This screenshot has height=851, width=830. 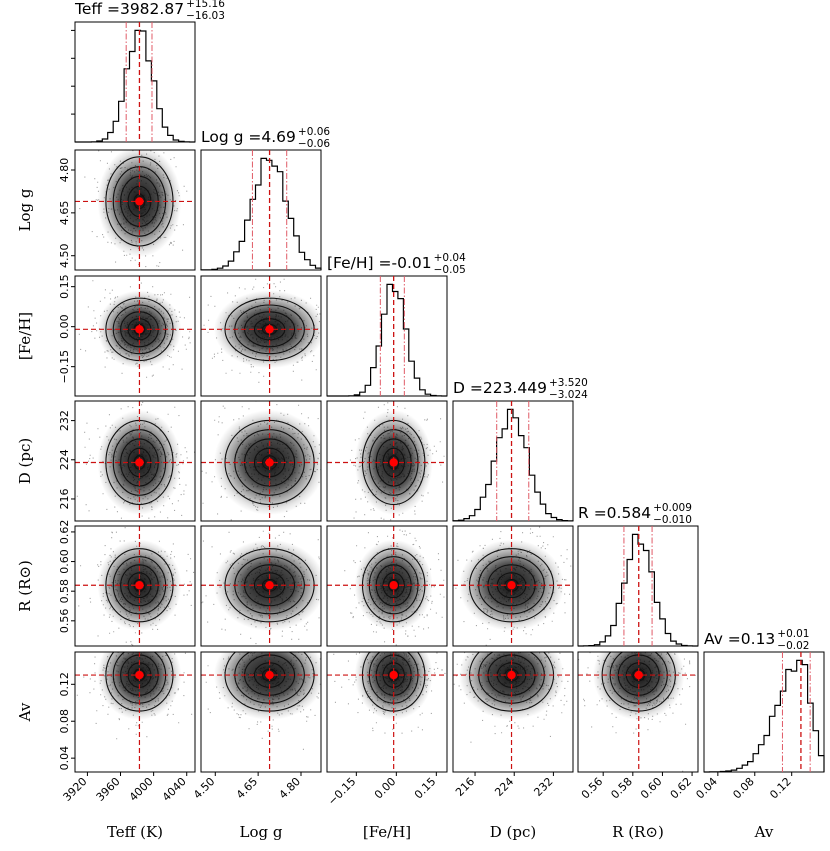 What do you see at coordinates (64, 561) in the screenshot?
I see `y-tick-label: 0.60` at bounding box center [64, 561].